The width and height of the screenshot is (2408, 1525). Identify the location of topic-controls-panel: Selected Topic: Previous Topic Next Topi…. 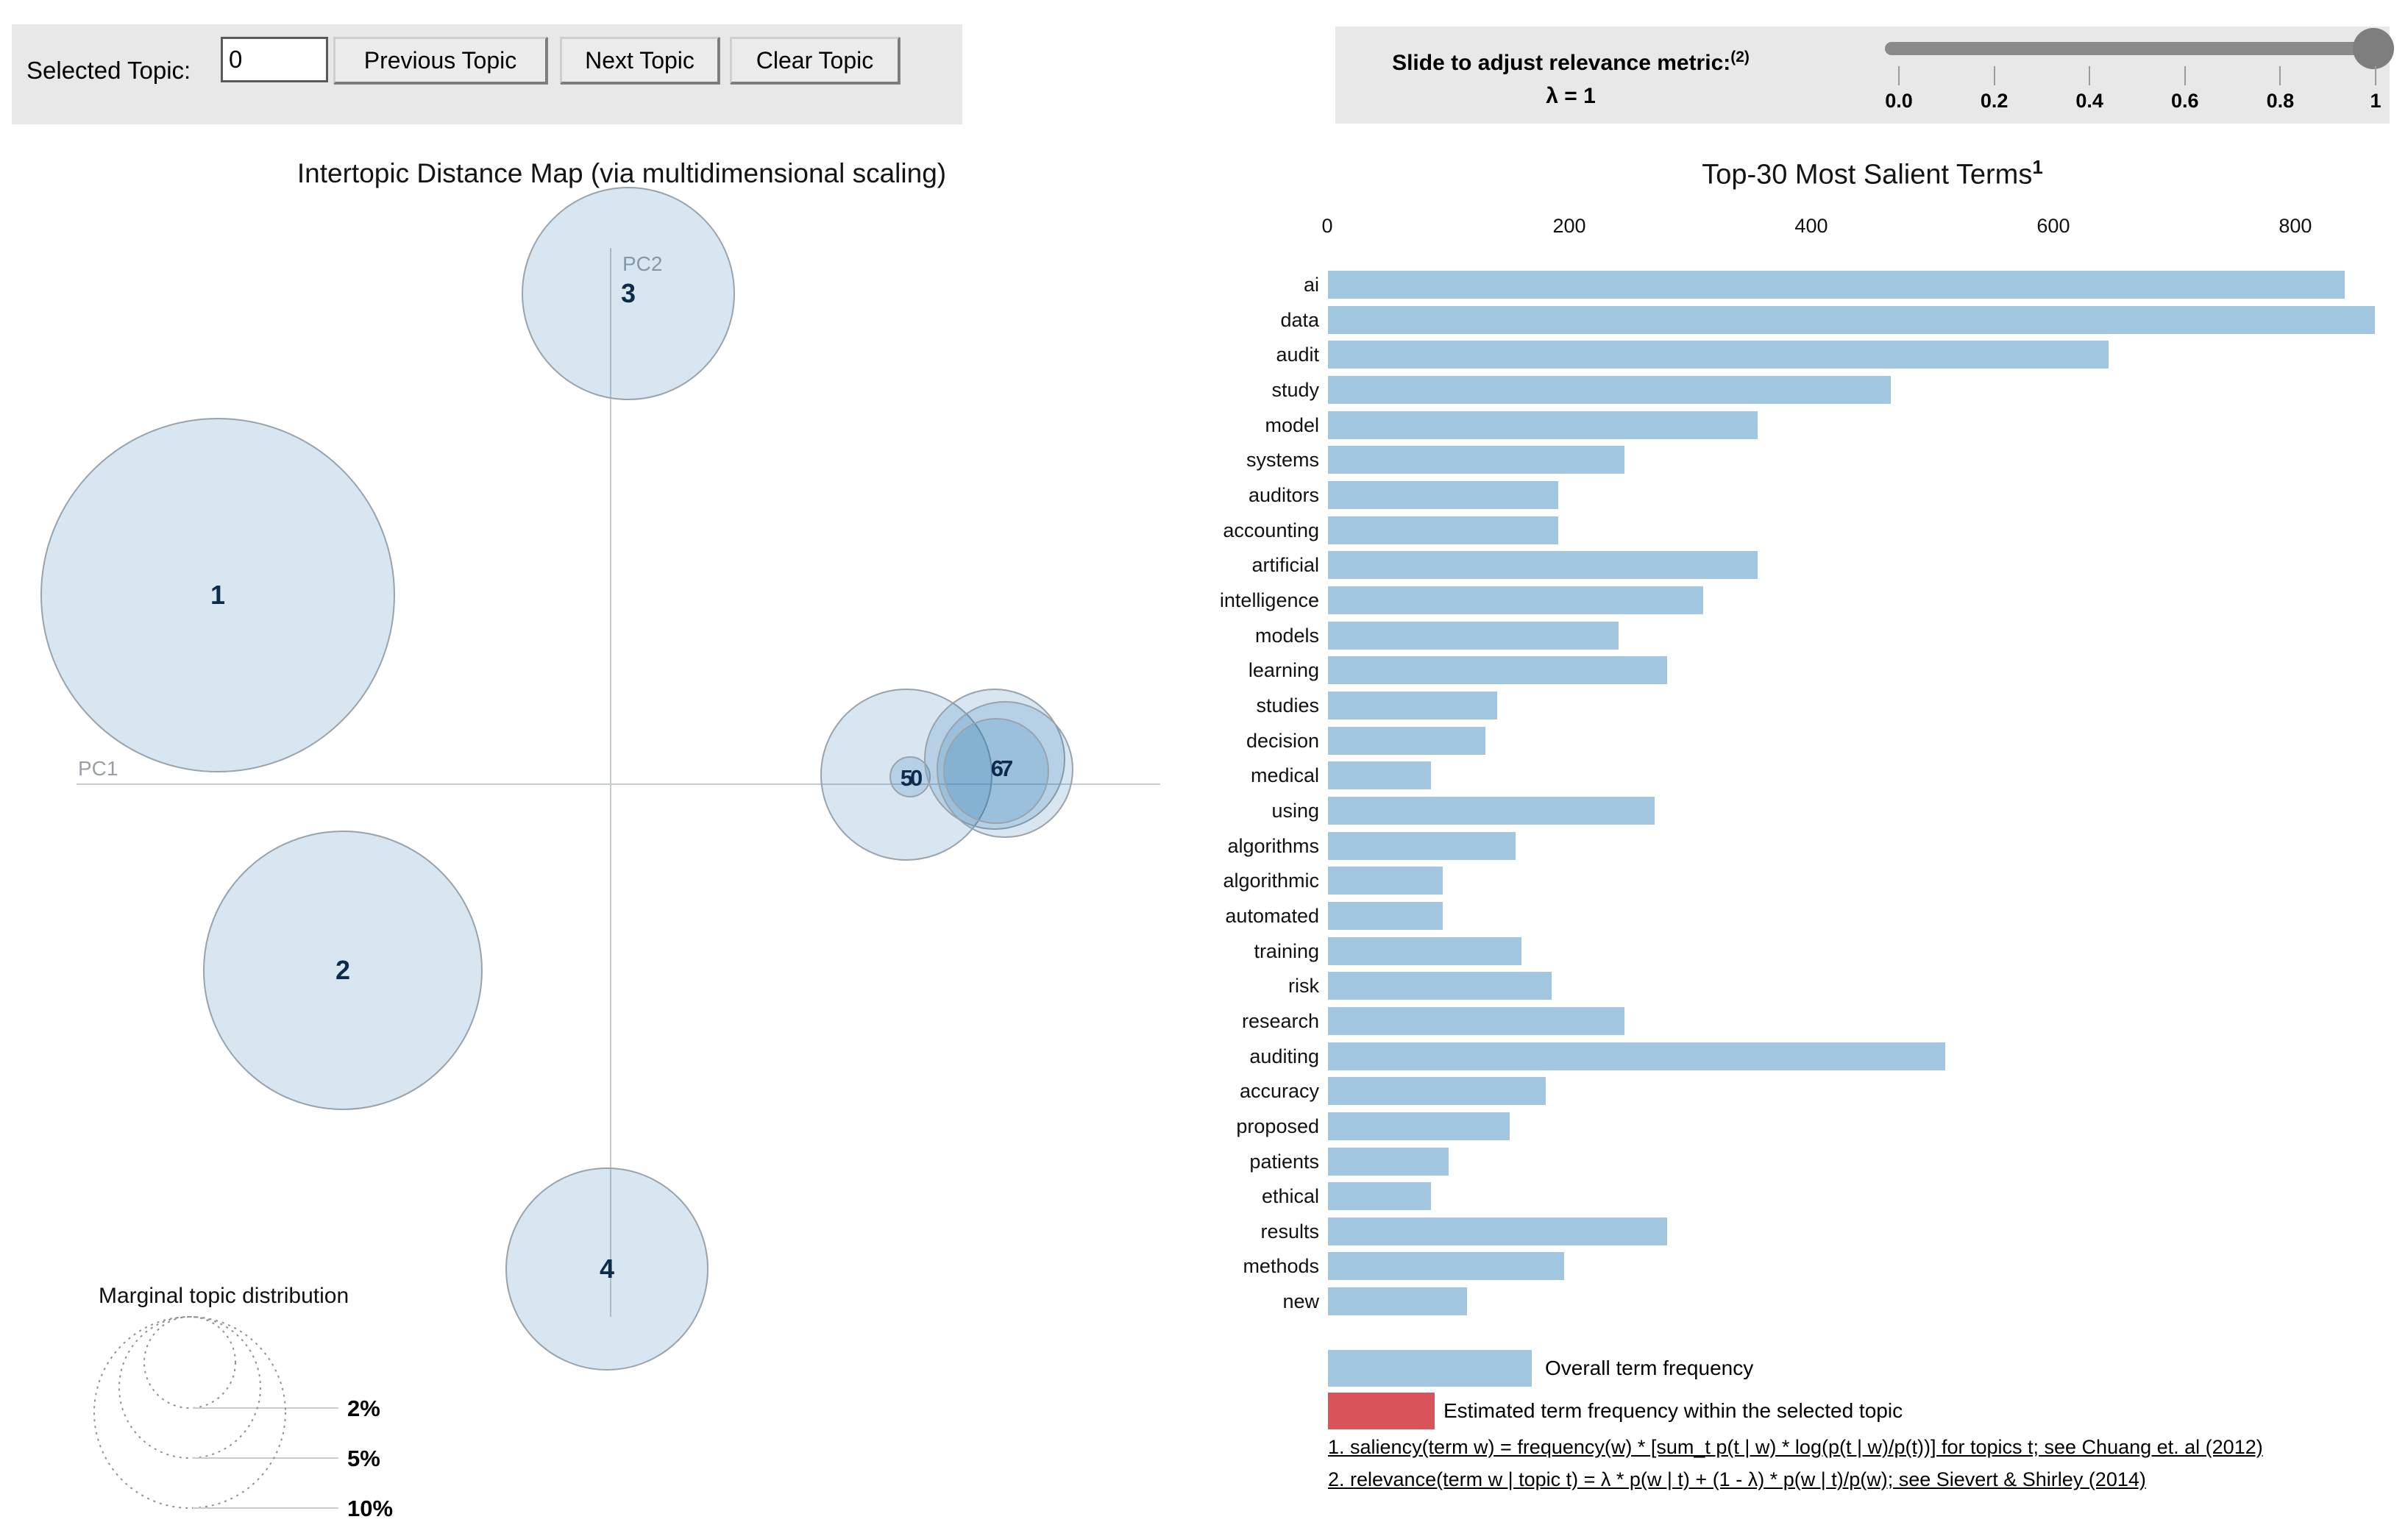
(487, 74).